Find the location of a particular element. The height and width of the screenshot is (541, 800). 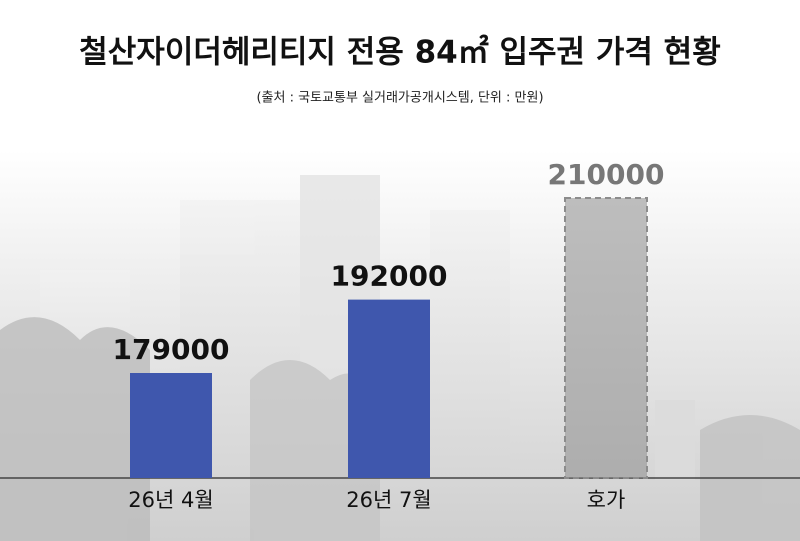

x-tick-label: 26년 7월 is located at coordinates (388, 500).